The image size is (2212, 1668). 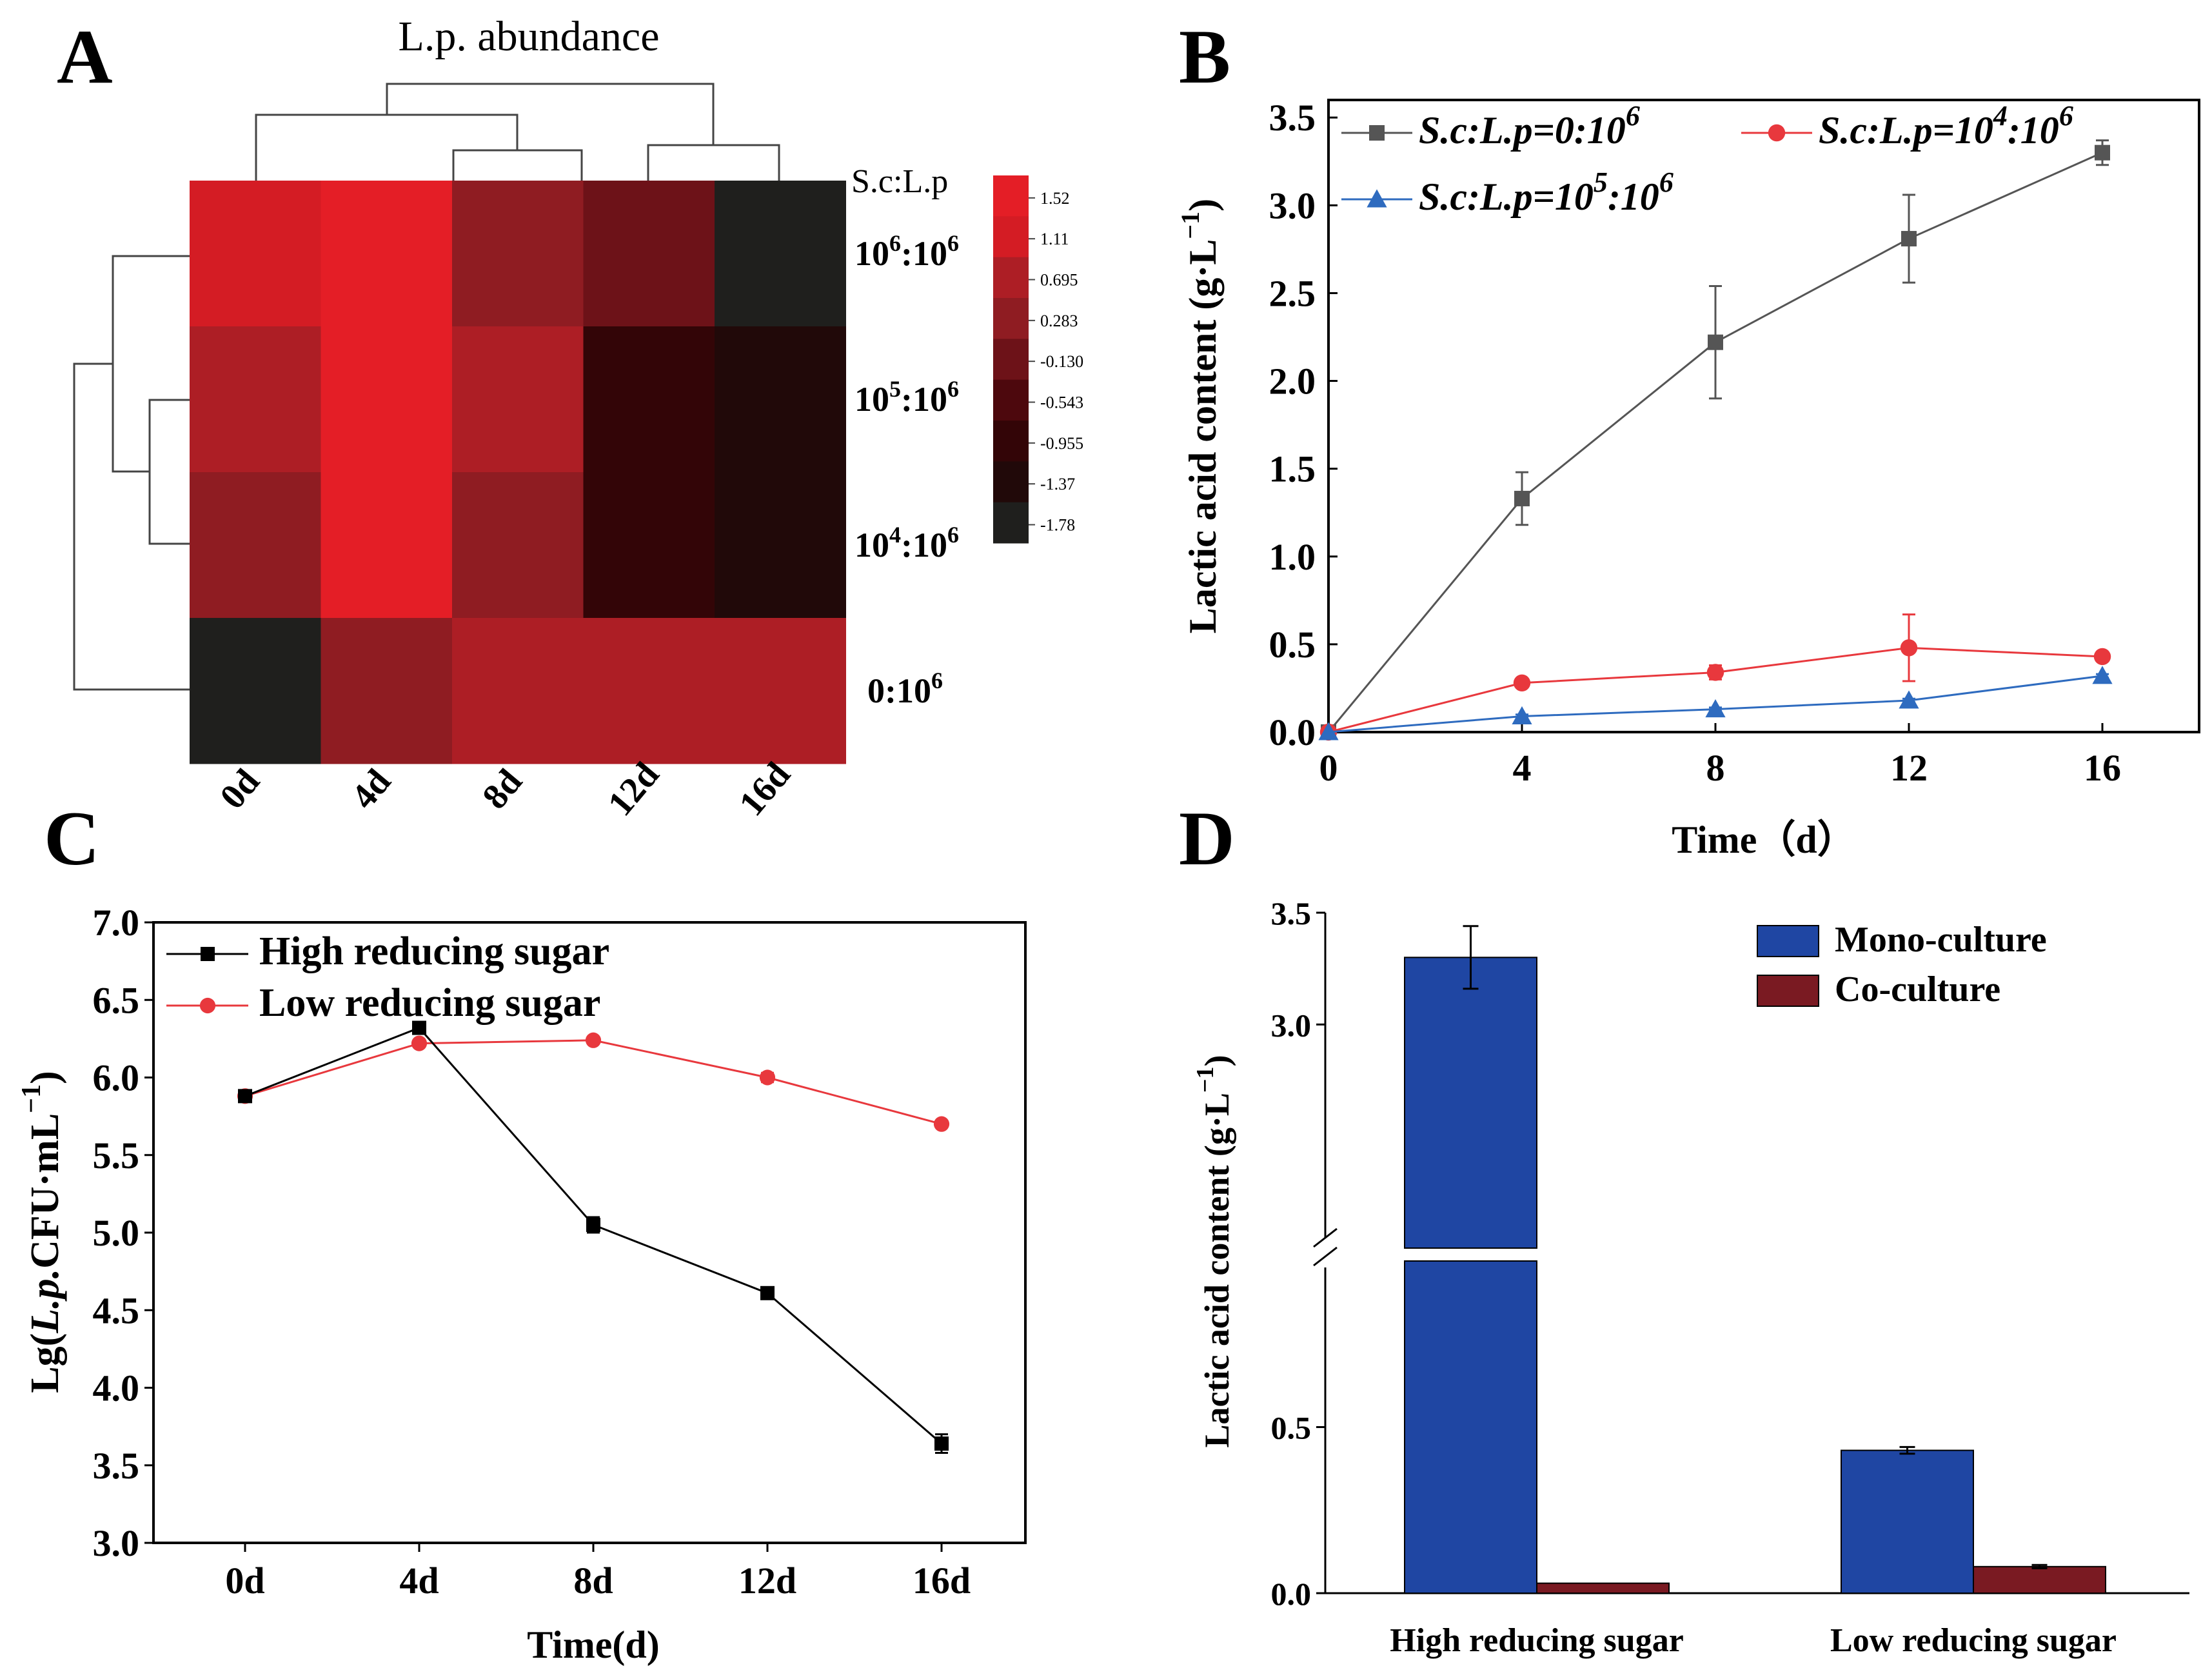 I want to click on y-tick-label: 4.5, so click(x=116, y=1310).